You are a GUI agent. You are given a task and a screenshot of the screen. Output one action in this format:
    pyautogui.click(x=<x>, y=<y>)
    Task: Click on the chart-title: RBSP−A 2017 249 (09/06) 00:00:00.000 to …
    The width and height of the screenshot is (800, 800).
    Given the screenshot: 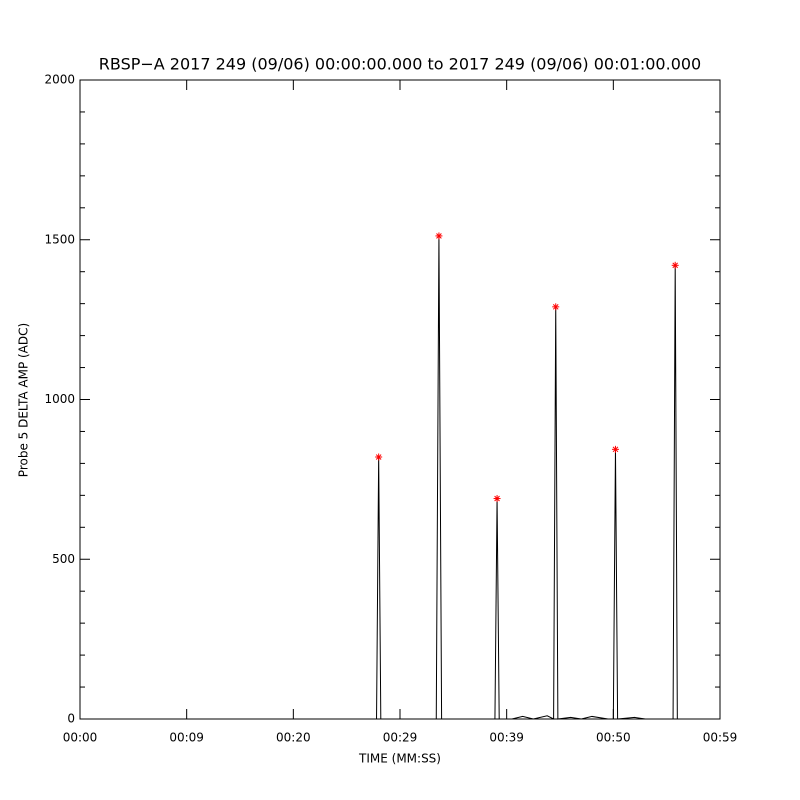 What is the action you would take?
    pyautogui.click(x=400, y=64)
    